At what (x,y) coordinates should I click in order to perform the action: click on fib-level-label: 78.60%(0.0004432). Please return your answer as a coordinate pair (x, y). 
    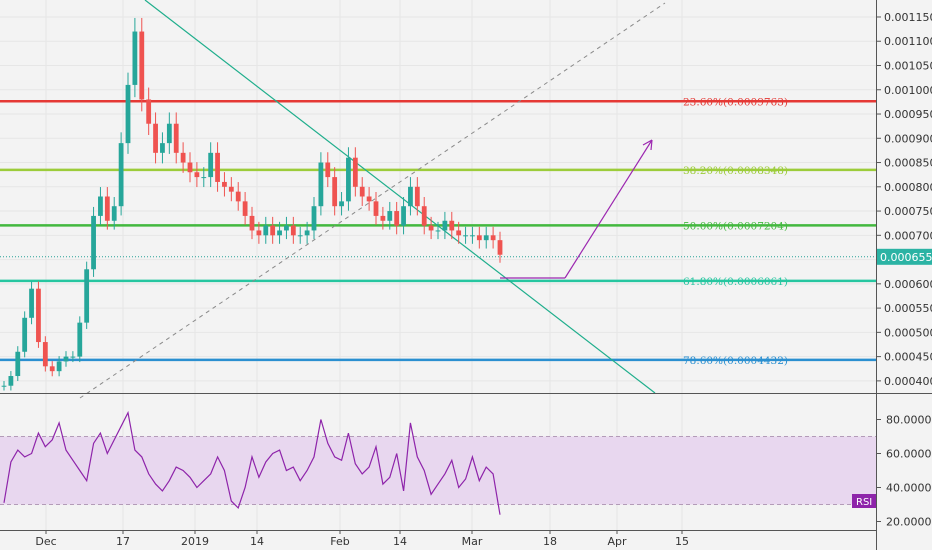
    Looking at the image, I should click on (735, 361).